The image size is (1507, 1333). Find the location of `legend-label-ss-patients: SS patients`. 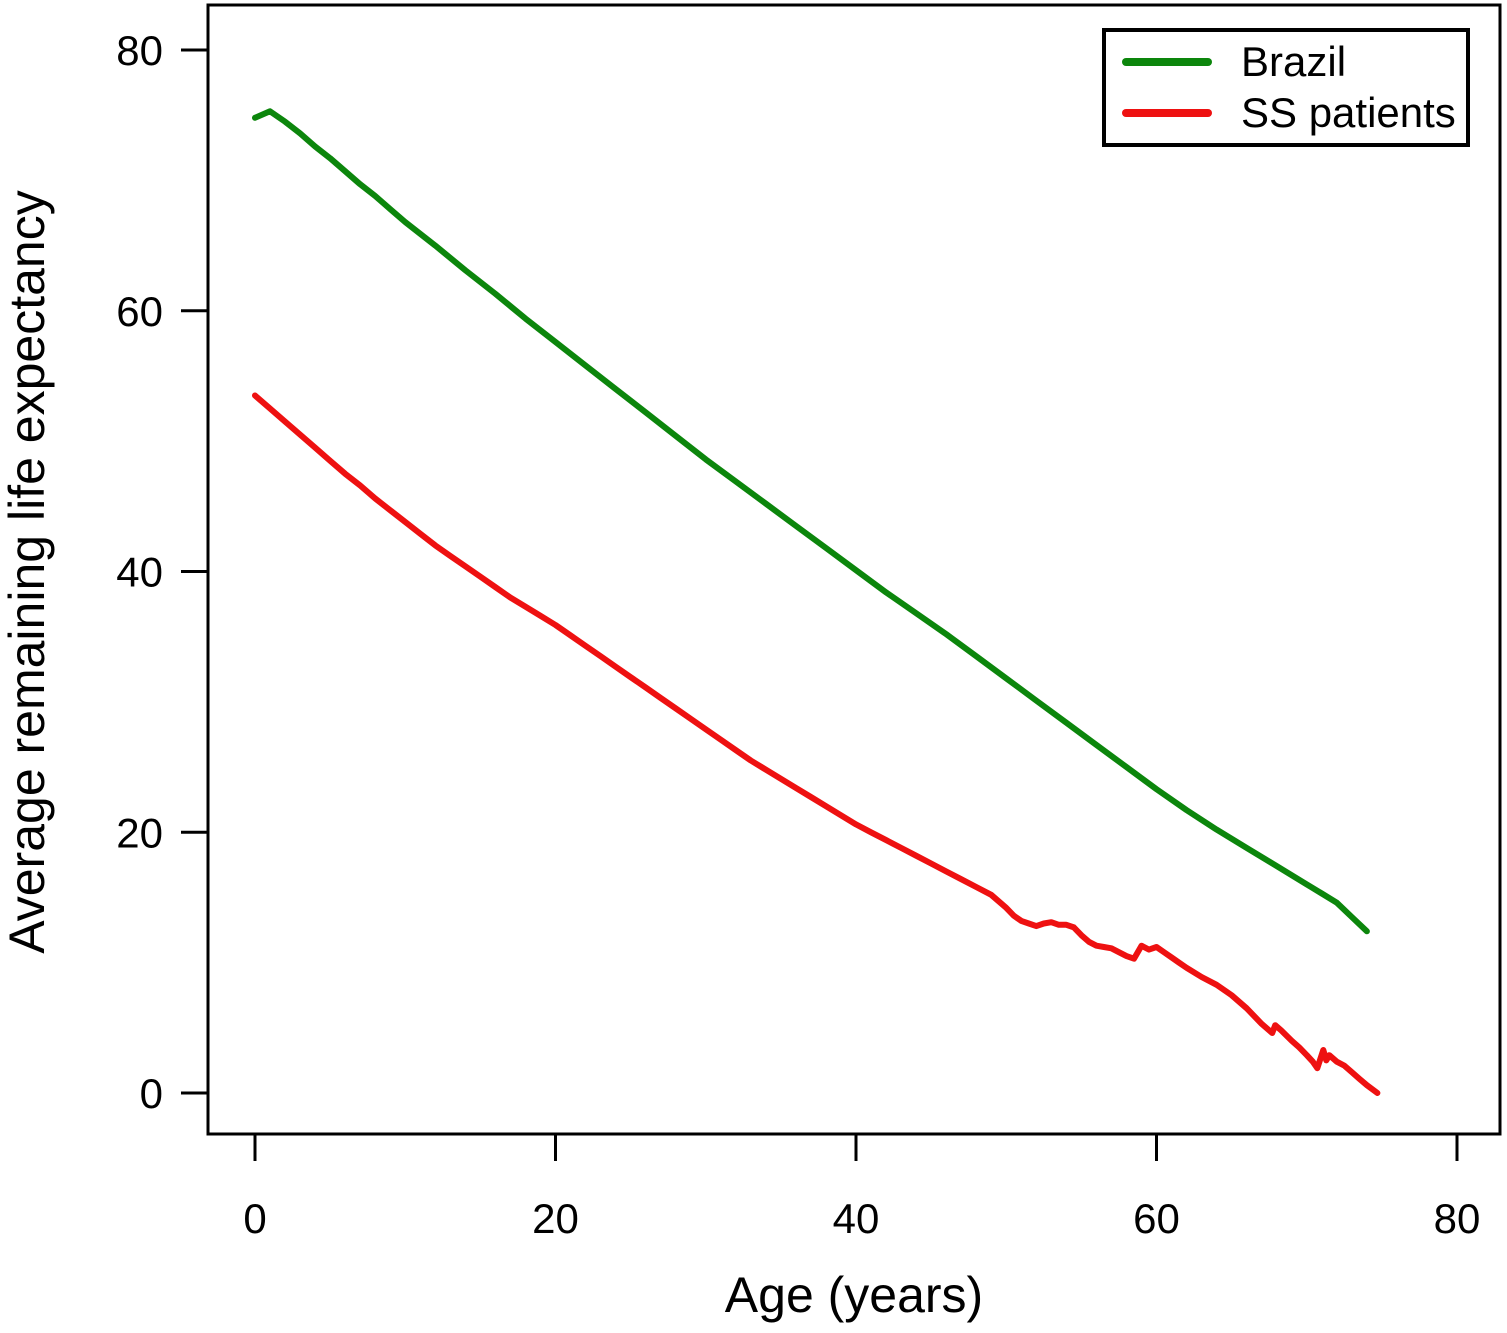

legend-label-ss-patients: SS patients is located at coordinates (1348, 112).